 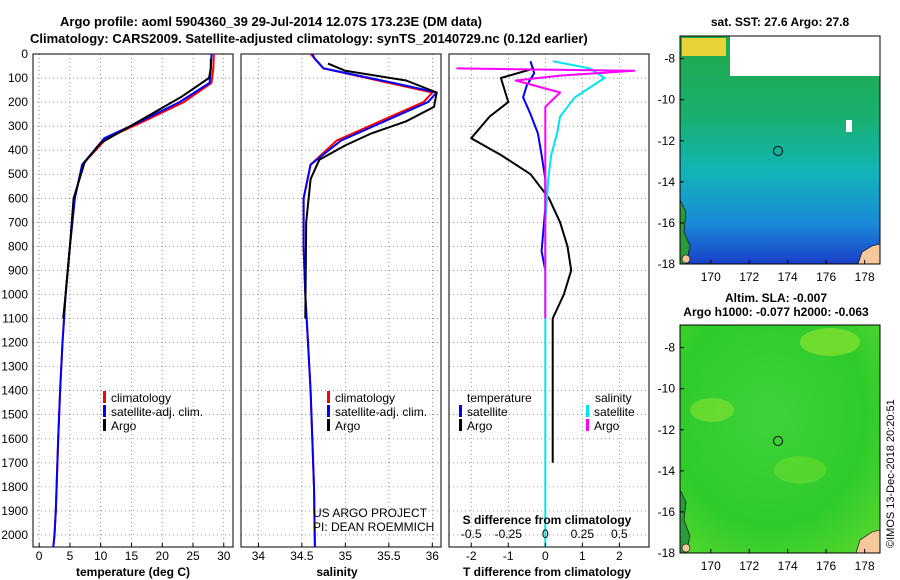 What do you see at coordinates (545, 556) in the screenshot?
I see `x-tick-label: 0` at bounding box center [545, 556].